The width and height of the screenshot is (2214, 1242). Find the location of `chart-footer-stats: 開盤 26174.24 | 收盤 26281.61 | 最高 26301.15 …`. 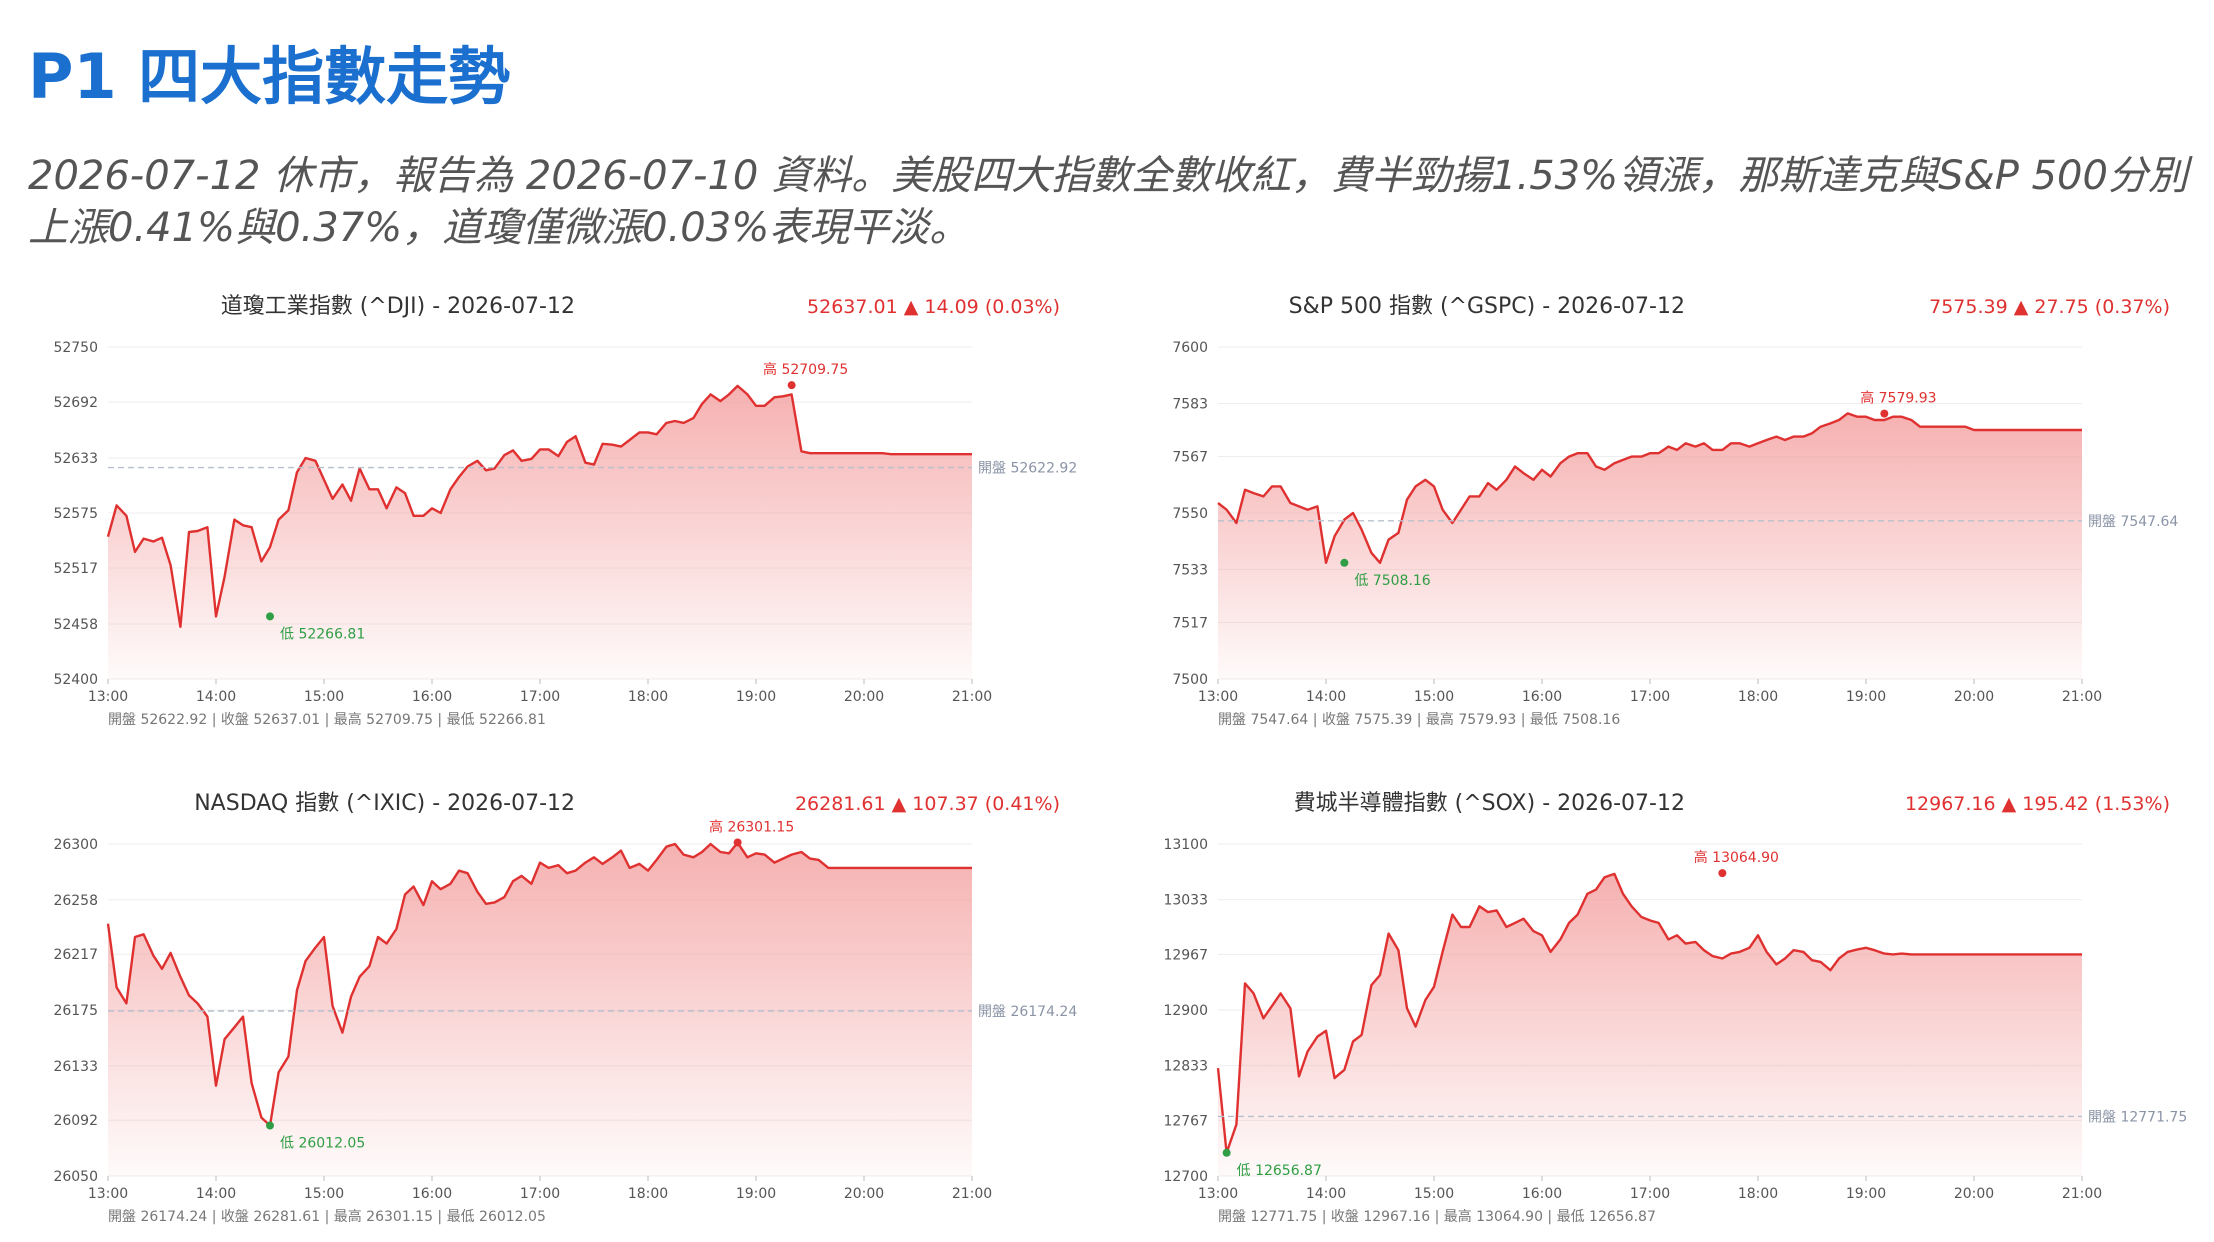

chart-footer-stats: 開盤 26174.24 | 收盤 26281.61 | 最高 26301.15 … is located at coordinates (327, 1216).